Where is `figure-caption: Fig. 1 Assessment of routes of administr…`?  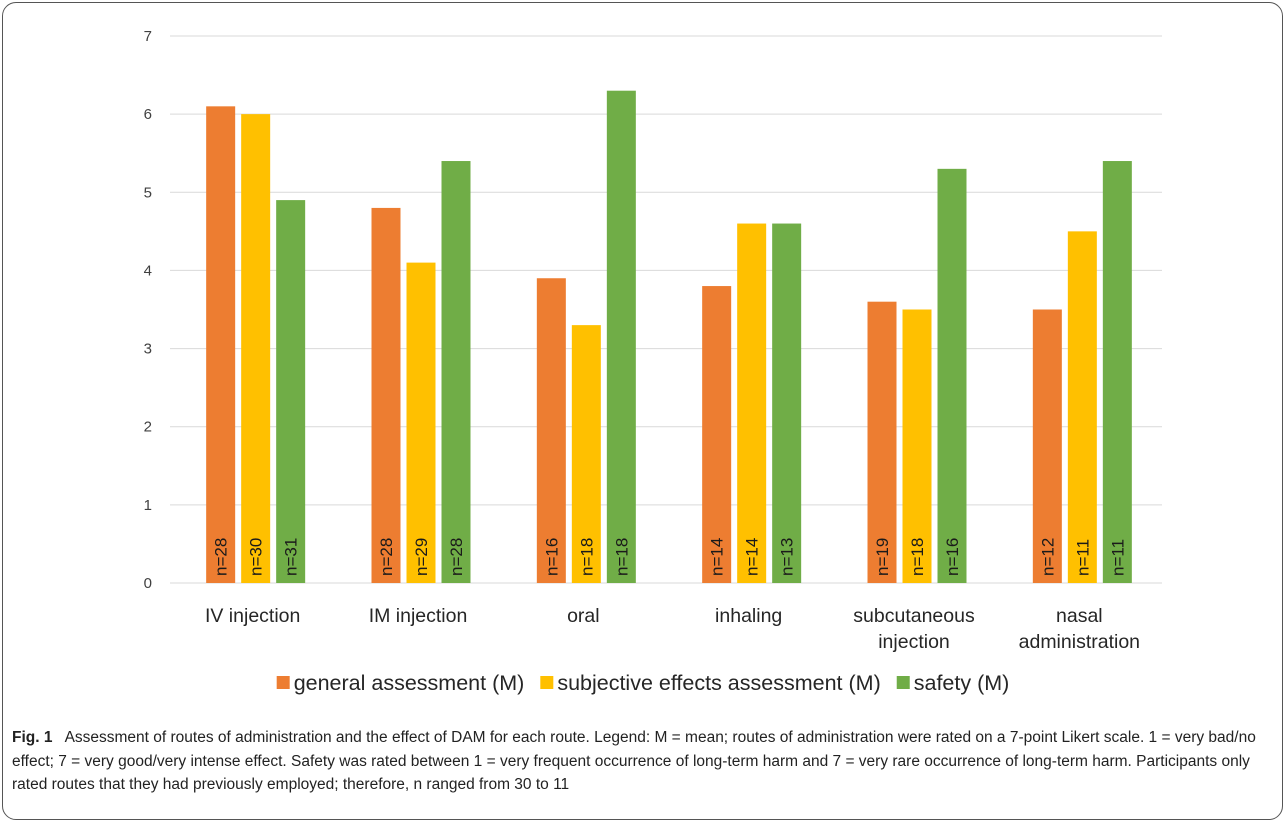
figure-caption: Fig. 1 Assessment of routes of administr… is located at coordinates (643, 761).